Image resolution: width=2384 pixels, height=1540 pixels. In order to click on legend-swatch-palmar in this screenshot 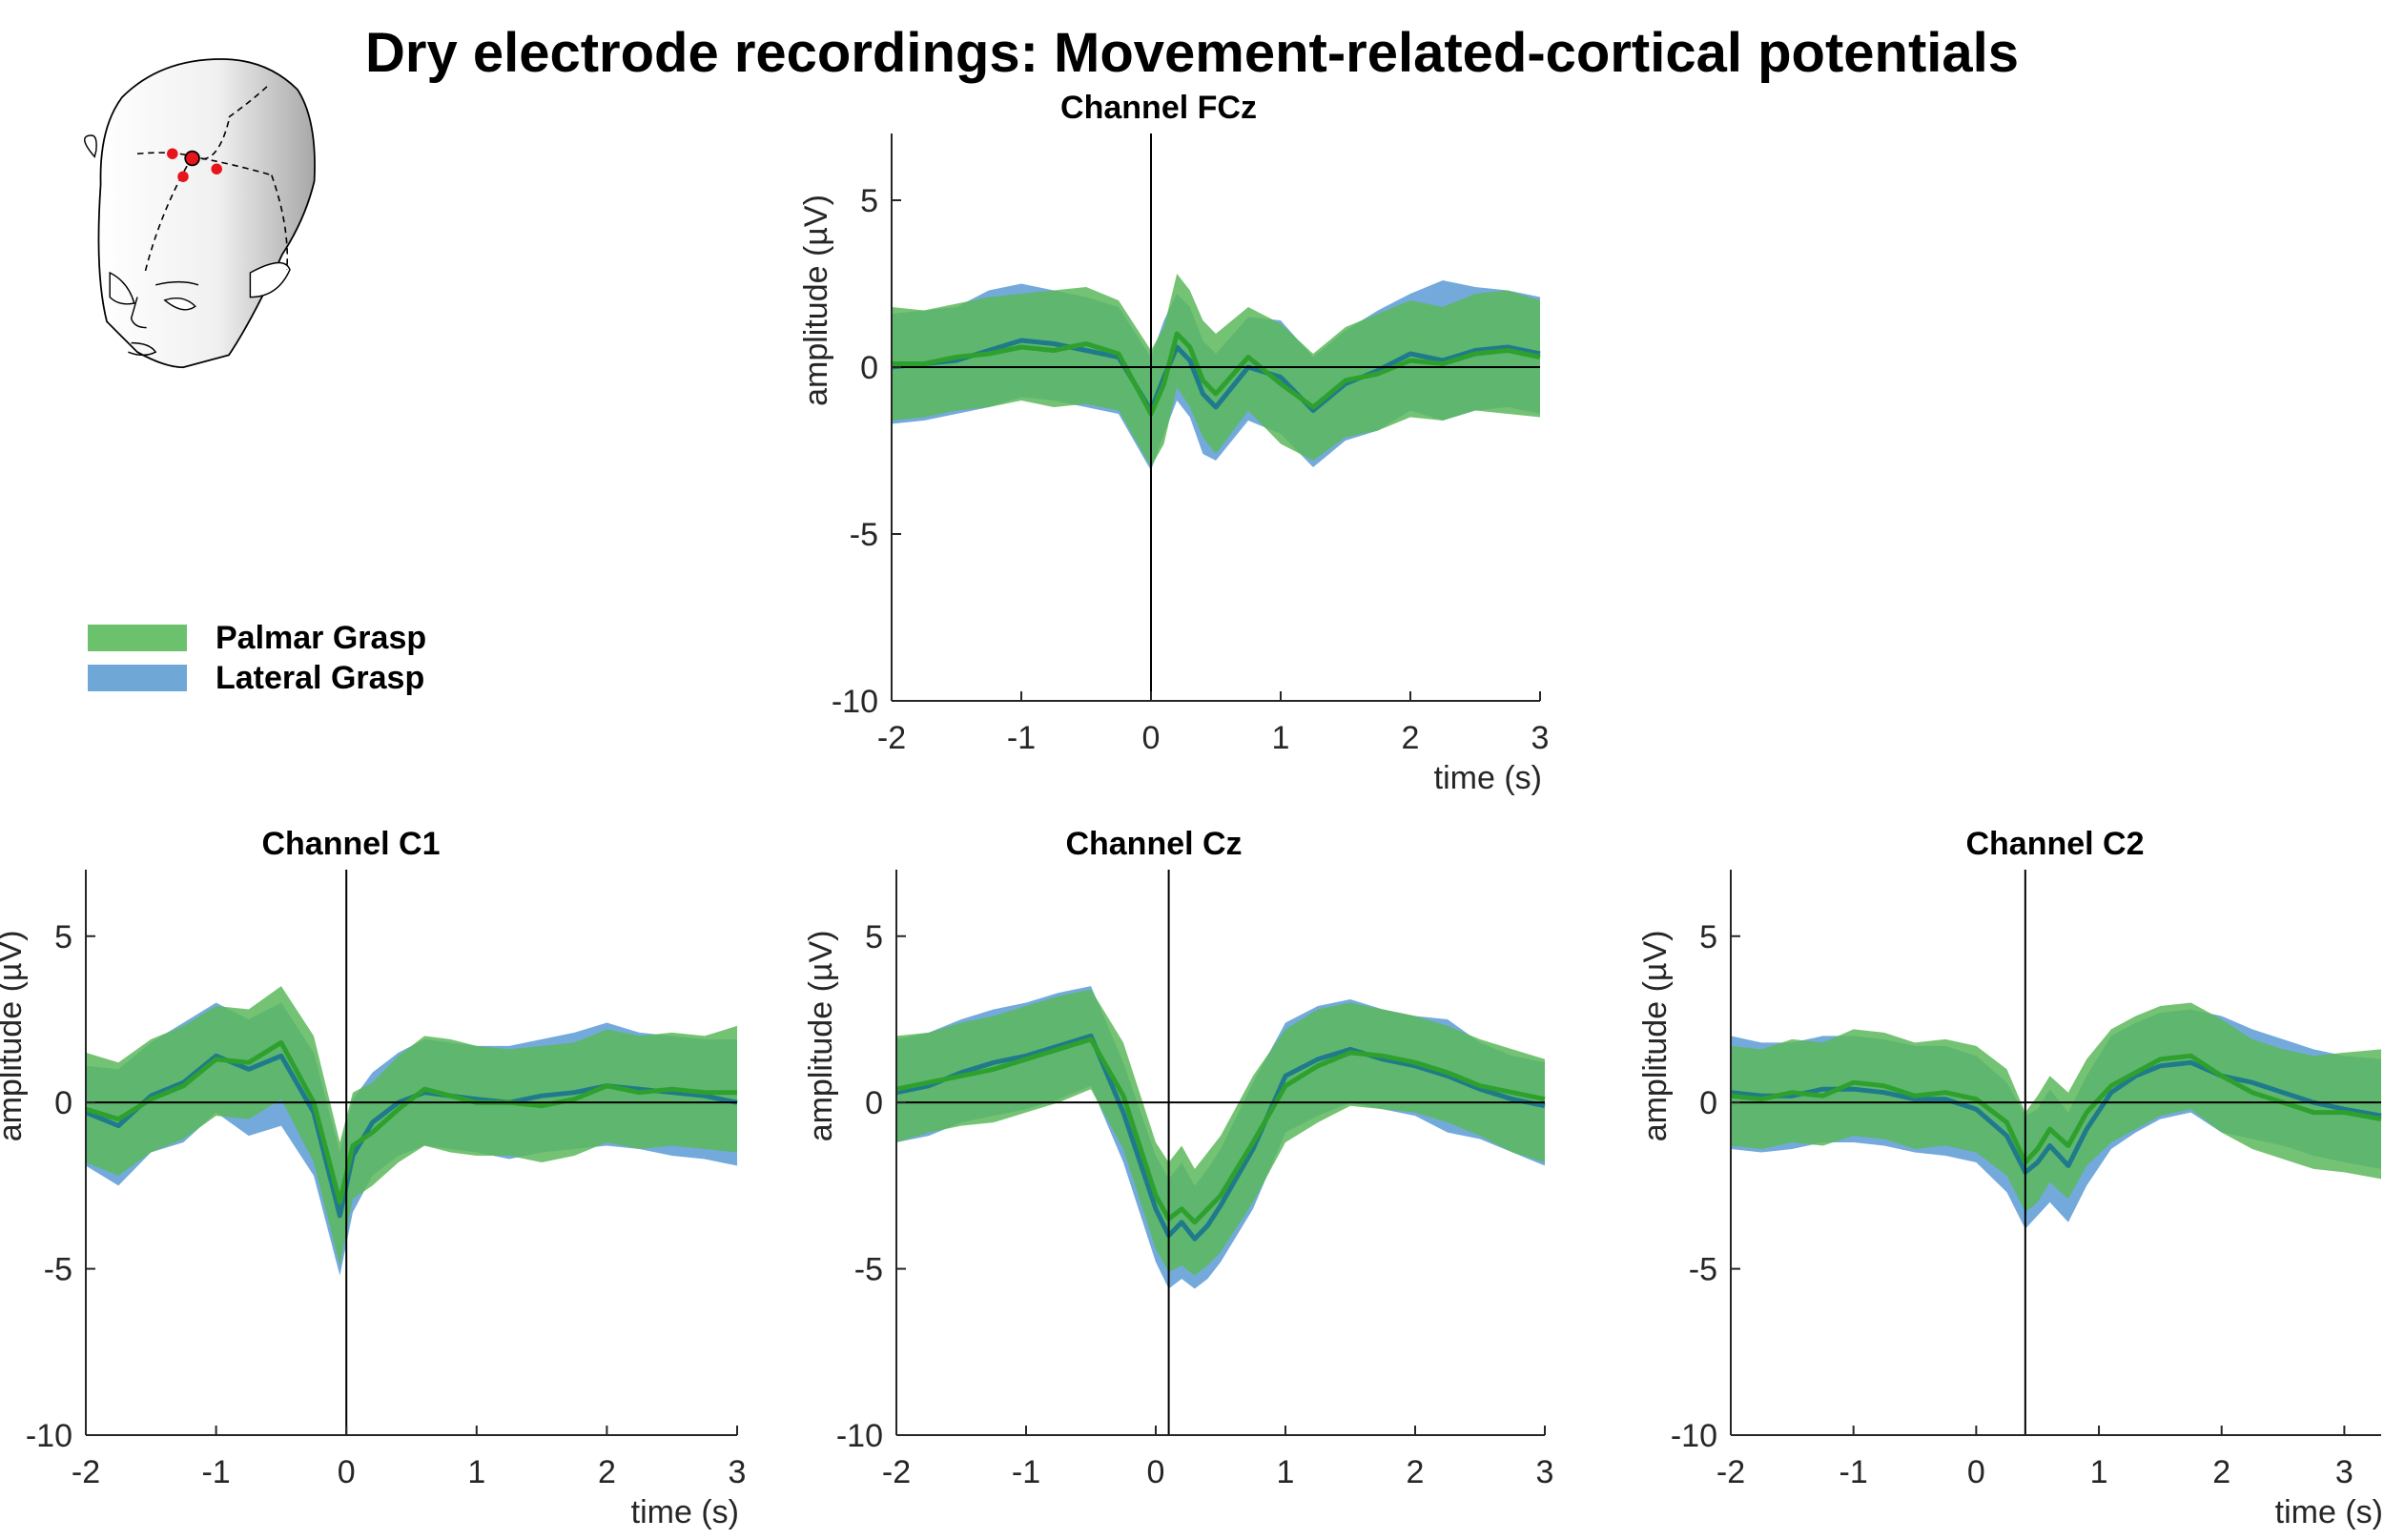, I will do `click(137, 638)`.